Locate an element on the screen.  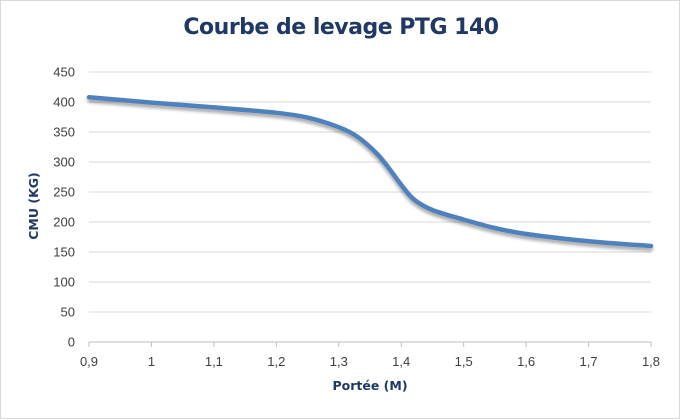
y-tick-label: 50 is located at coordinates (68, 312).